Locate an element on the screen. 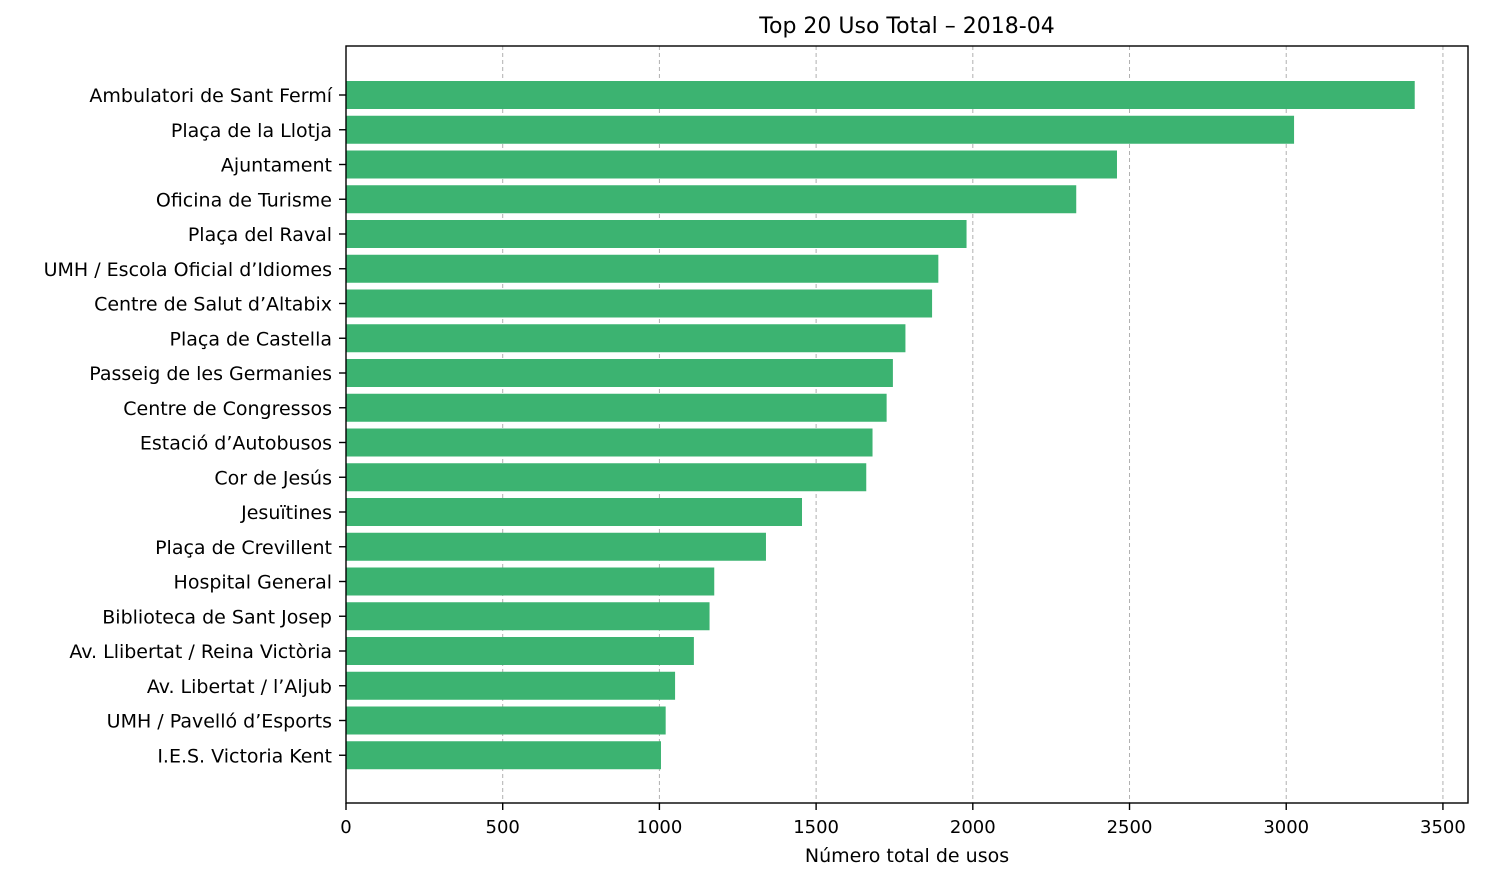 This screenshot has width=1486, height=881. x-tick-label: 0 is located at coordinates (345, 827).